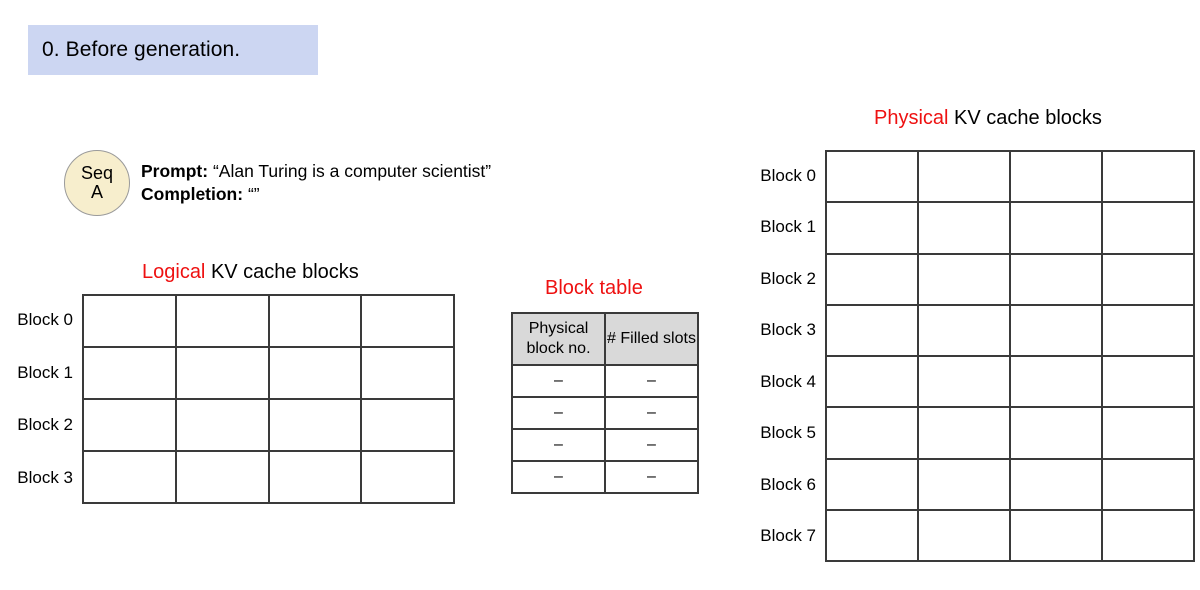  Describe the element at coordinates (352, 171) in the screenshot. I see `prompt-value: “Alan Turing is a computer scientist”` at that location.